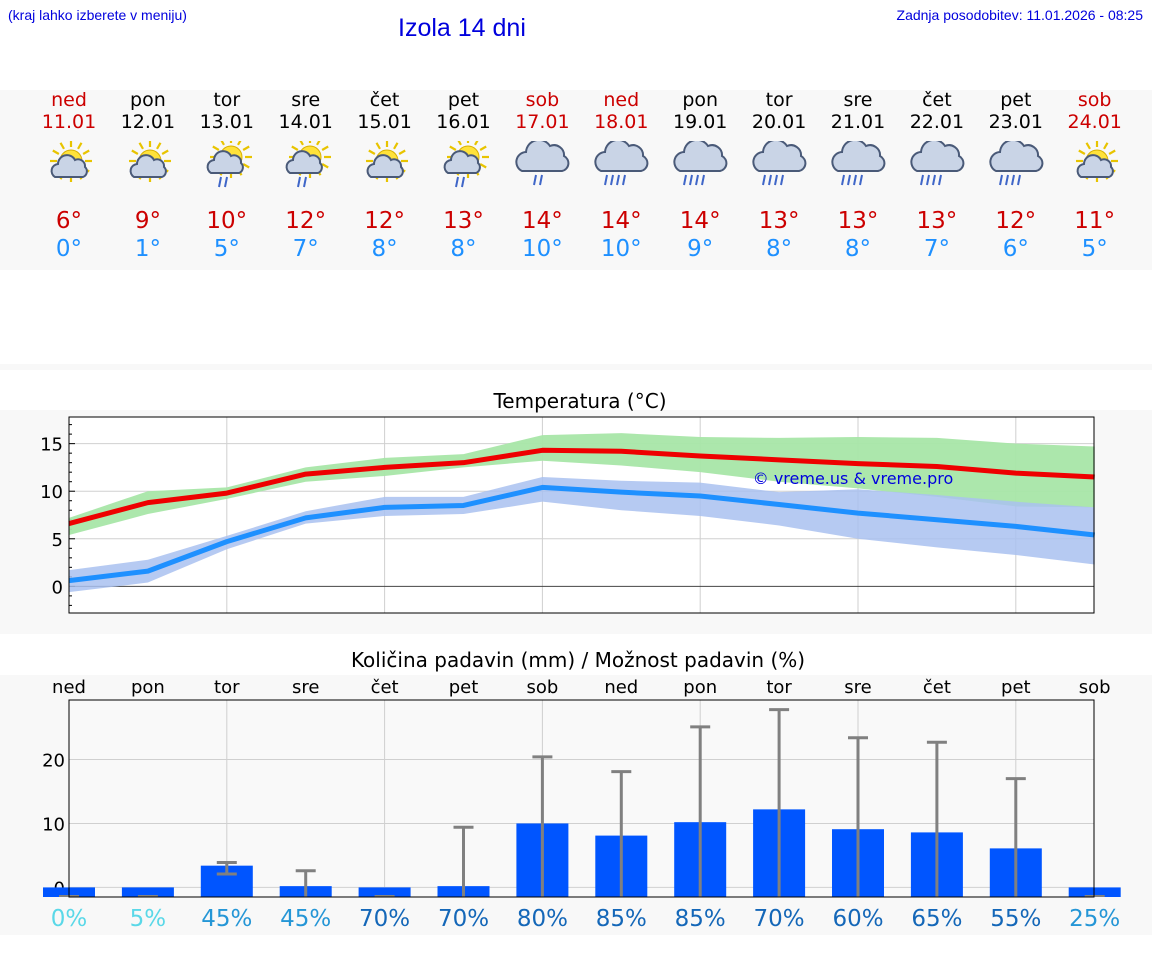  Describe the element at coordinates (857, 919) in the screenshot. I see `precip-probability: 60%` at that location.